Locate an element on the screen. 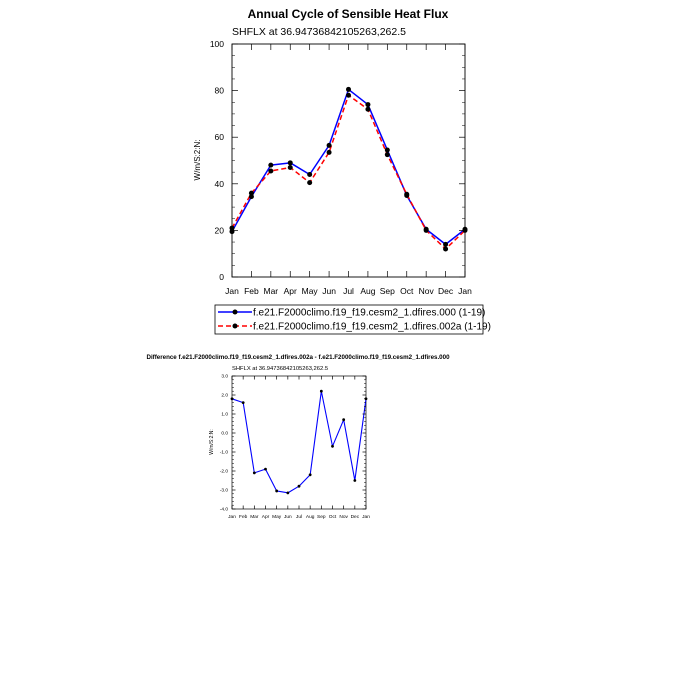  y-tick-label: 80 is located at coordinates (220, 91).